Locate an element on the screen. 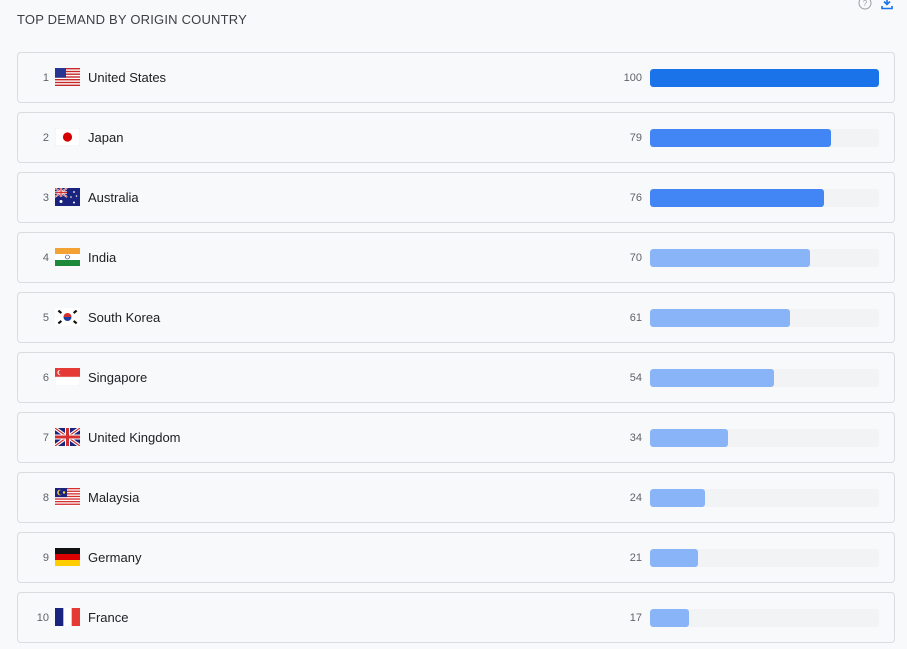 Image resolution: width=907 pixels, height=649 pixels. demand-value: 76 is located at coordinates (635, 197).